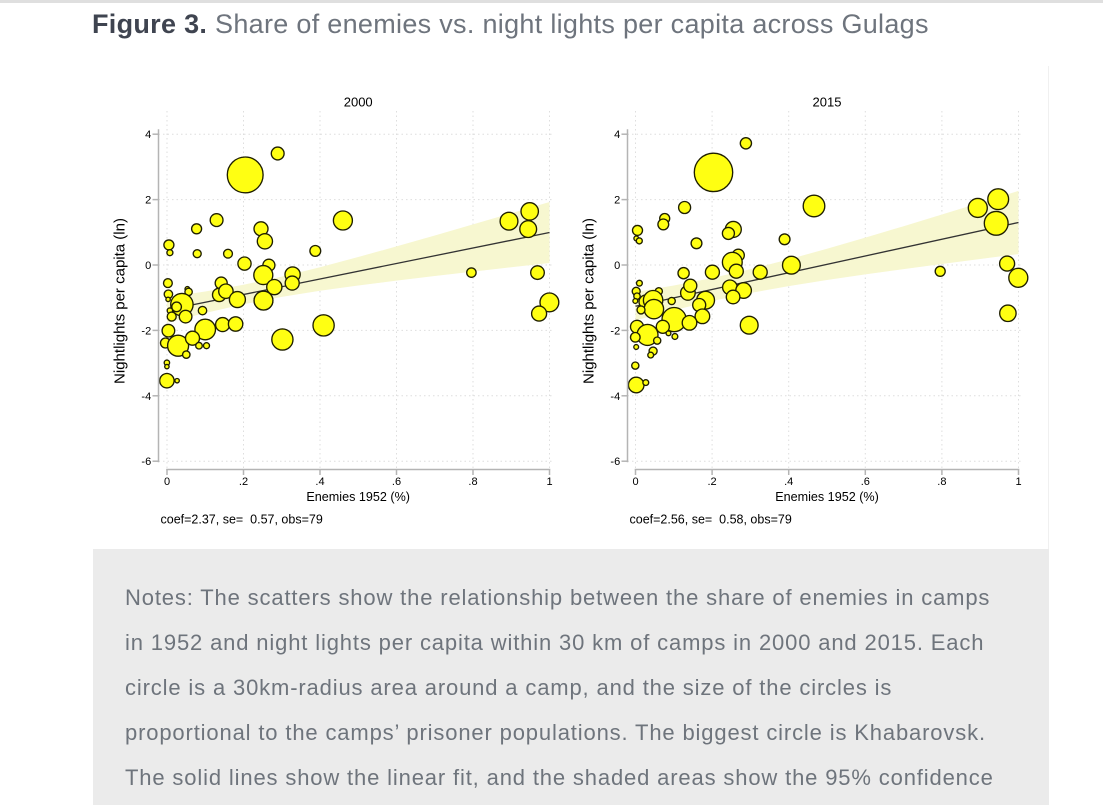  Describe the element at coordinates (242, 520) in the screenshot. I see `svg-text: coef=2.37, se= 0.57, obs=79` at that location.